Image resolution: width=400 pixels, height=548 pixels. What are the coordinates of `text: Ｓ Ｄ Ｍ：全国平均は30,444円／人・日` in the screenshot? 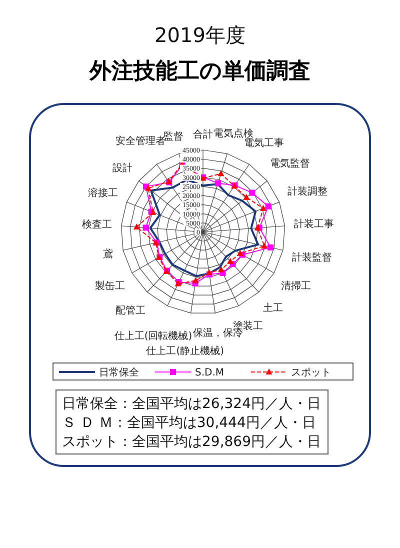 It's located at (189, 423).